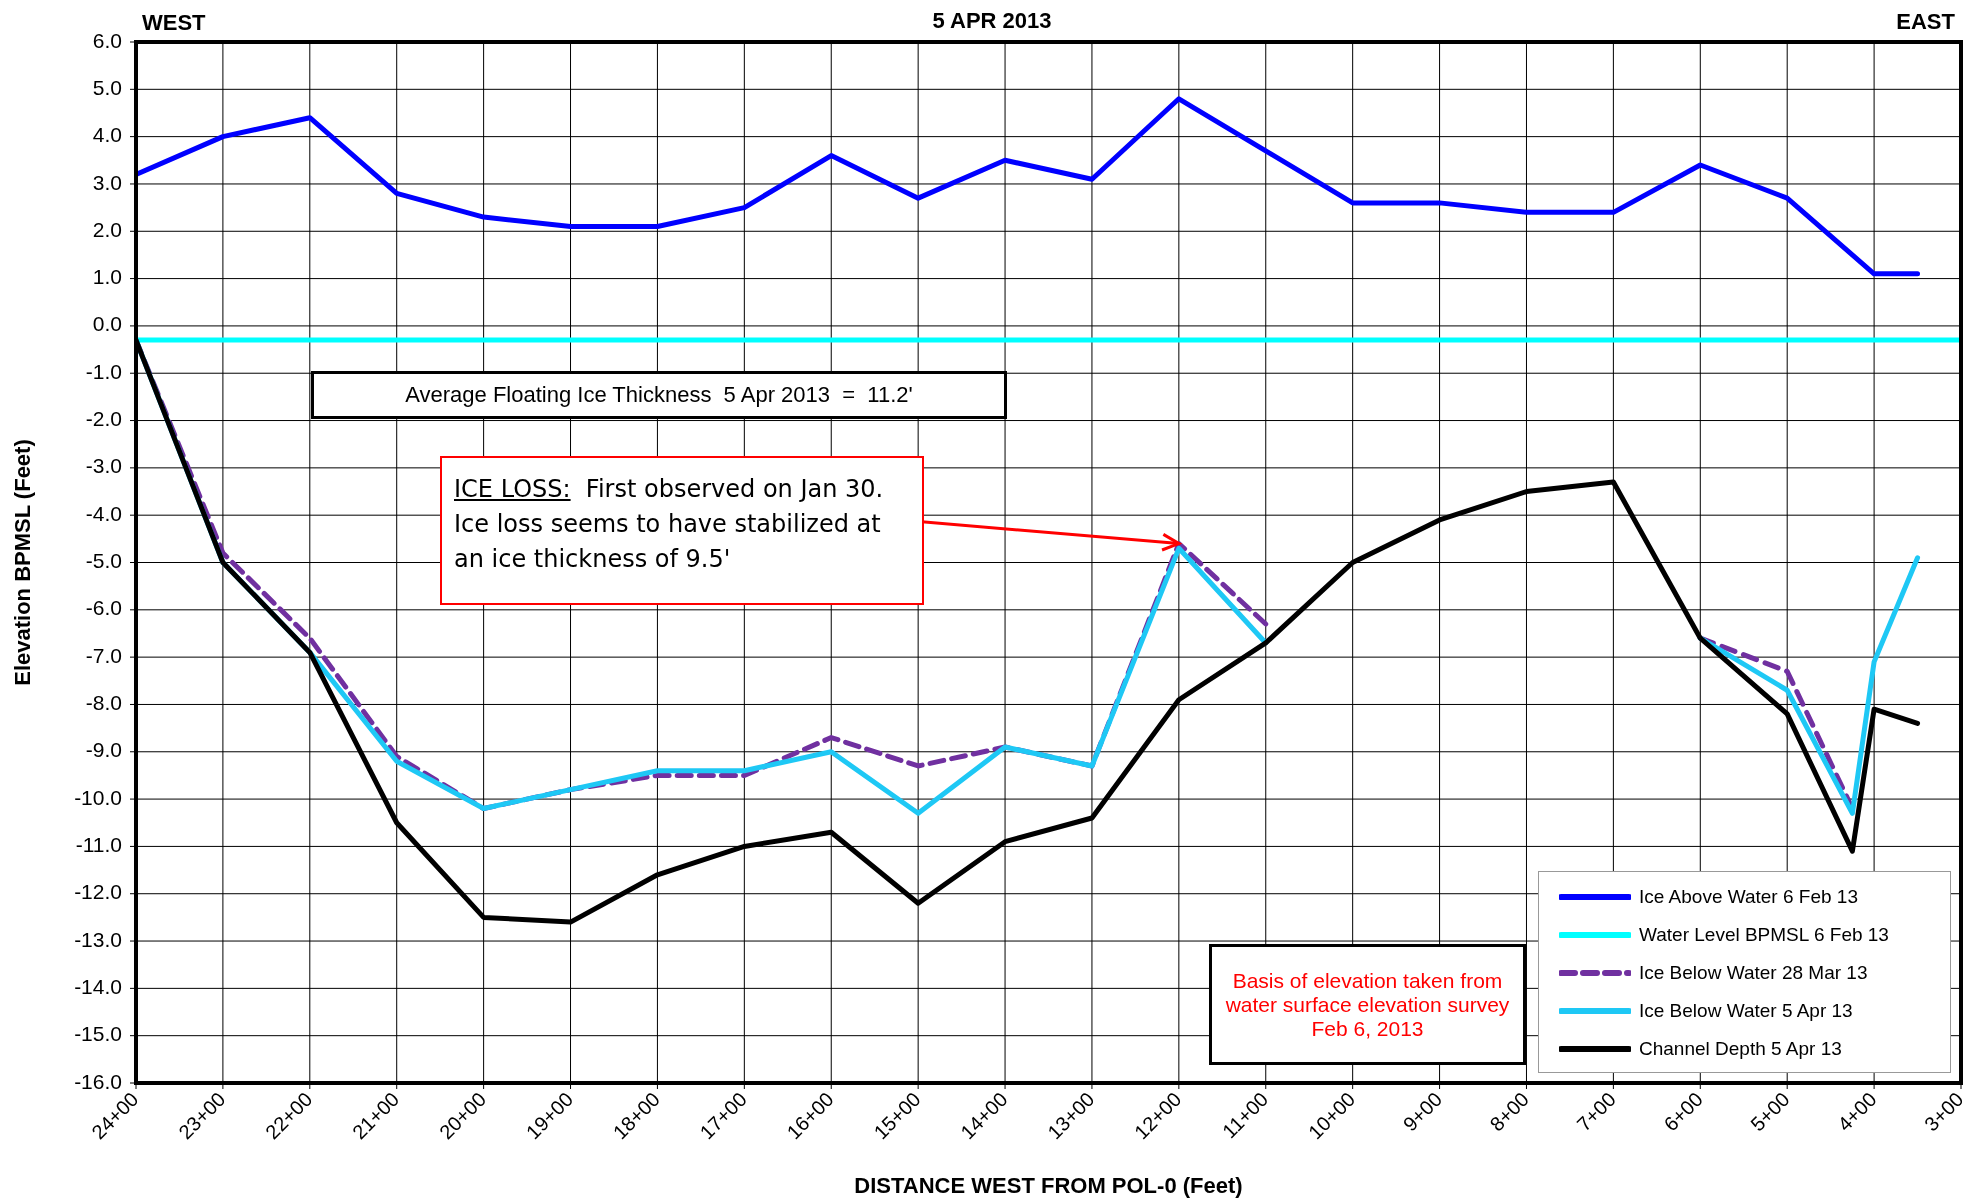 The height and width of the screenshot is (1200, 1978). Describe the element at coordinates (98, 797) in the screenshot. I see `y-tick-label: -10.0` at that location.